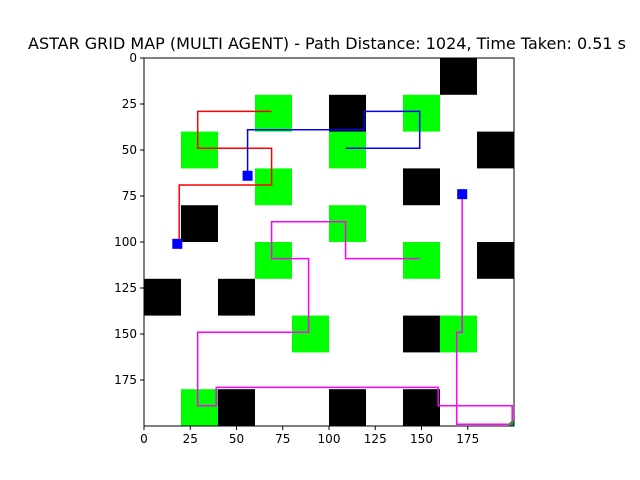 The width and height of the screenshot is (640, 480). What do you see at coordinates (421, 439) in the screenshot?
I see `x-tick-label: 150` at bounding box center [421, 439].